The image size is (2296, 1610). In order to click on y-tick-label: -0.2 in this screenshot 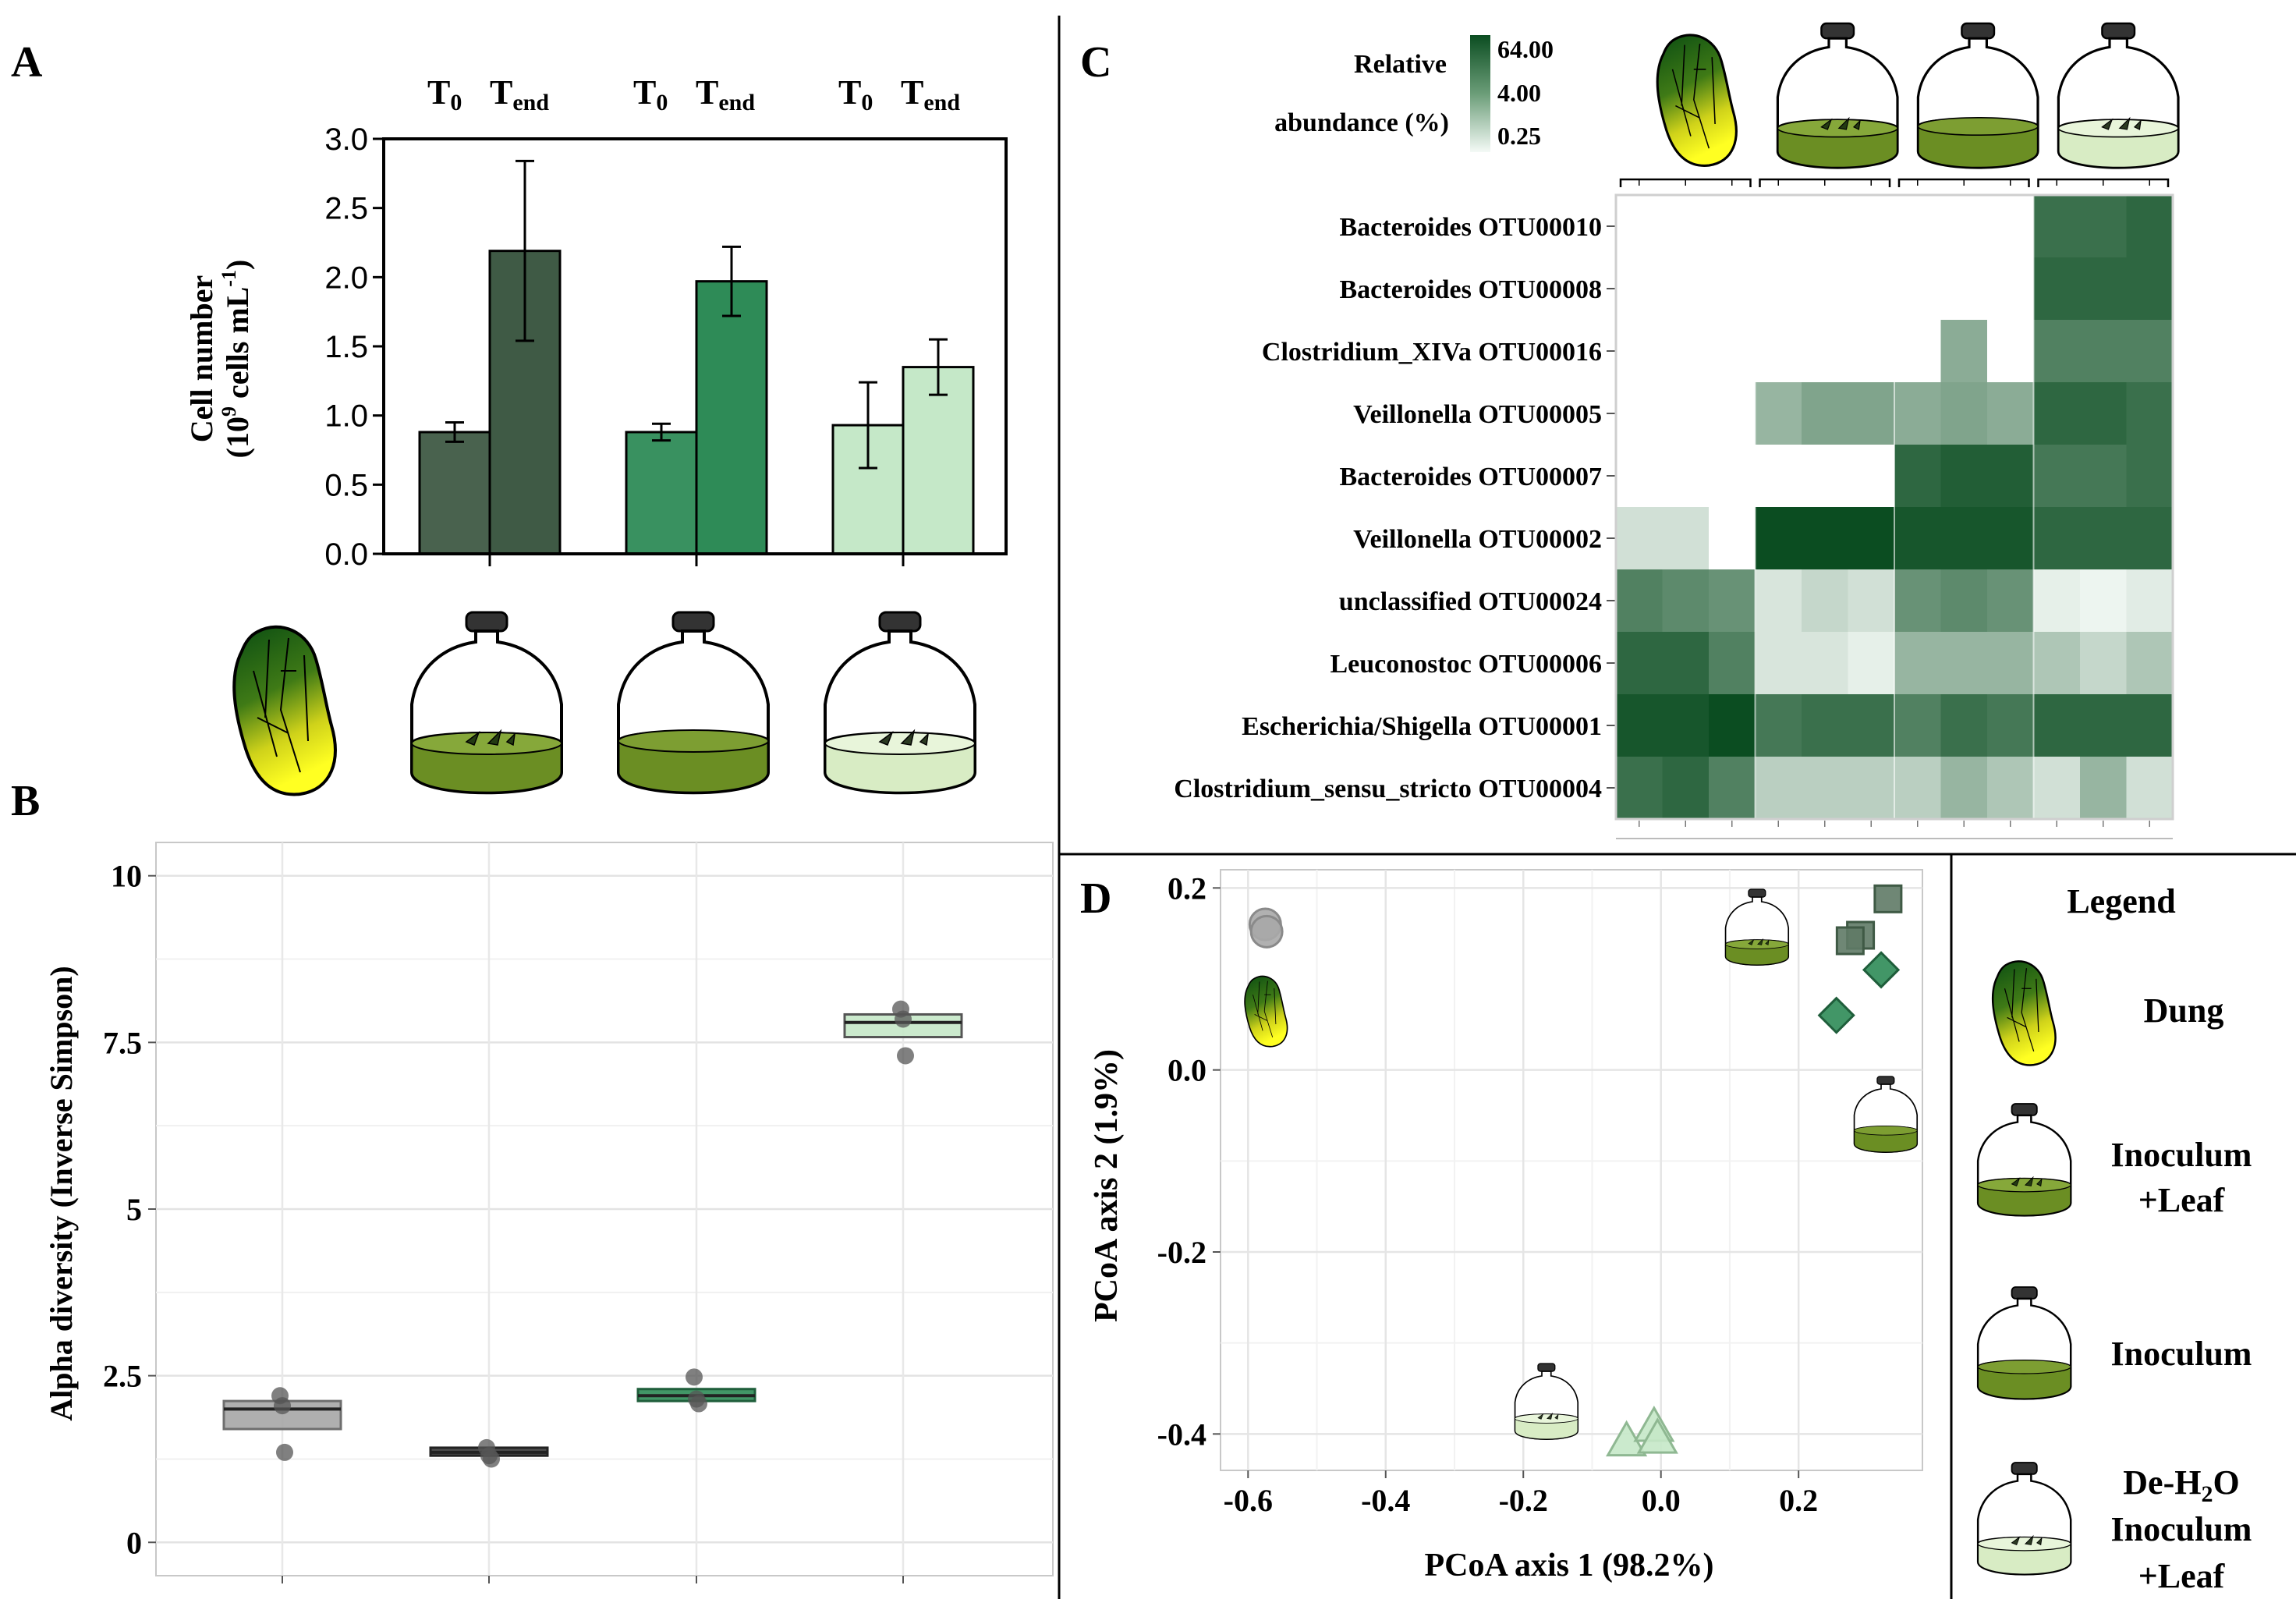, I will do `click(1181, 1252)`.